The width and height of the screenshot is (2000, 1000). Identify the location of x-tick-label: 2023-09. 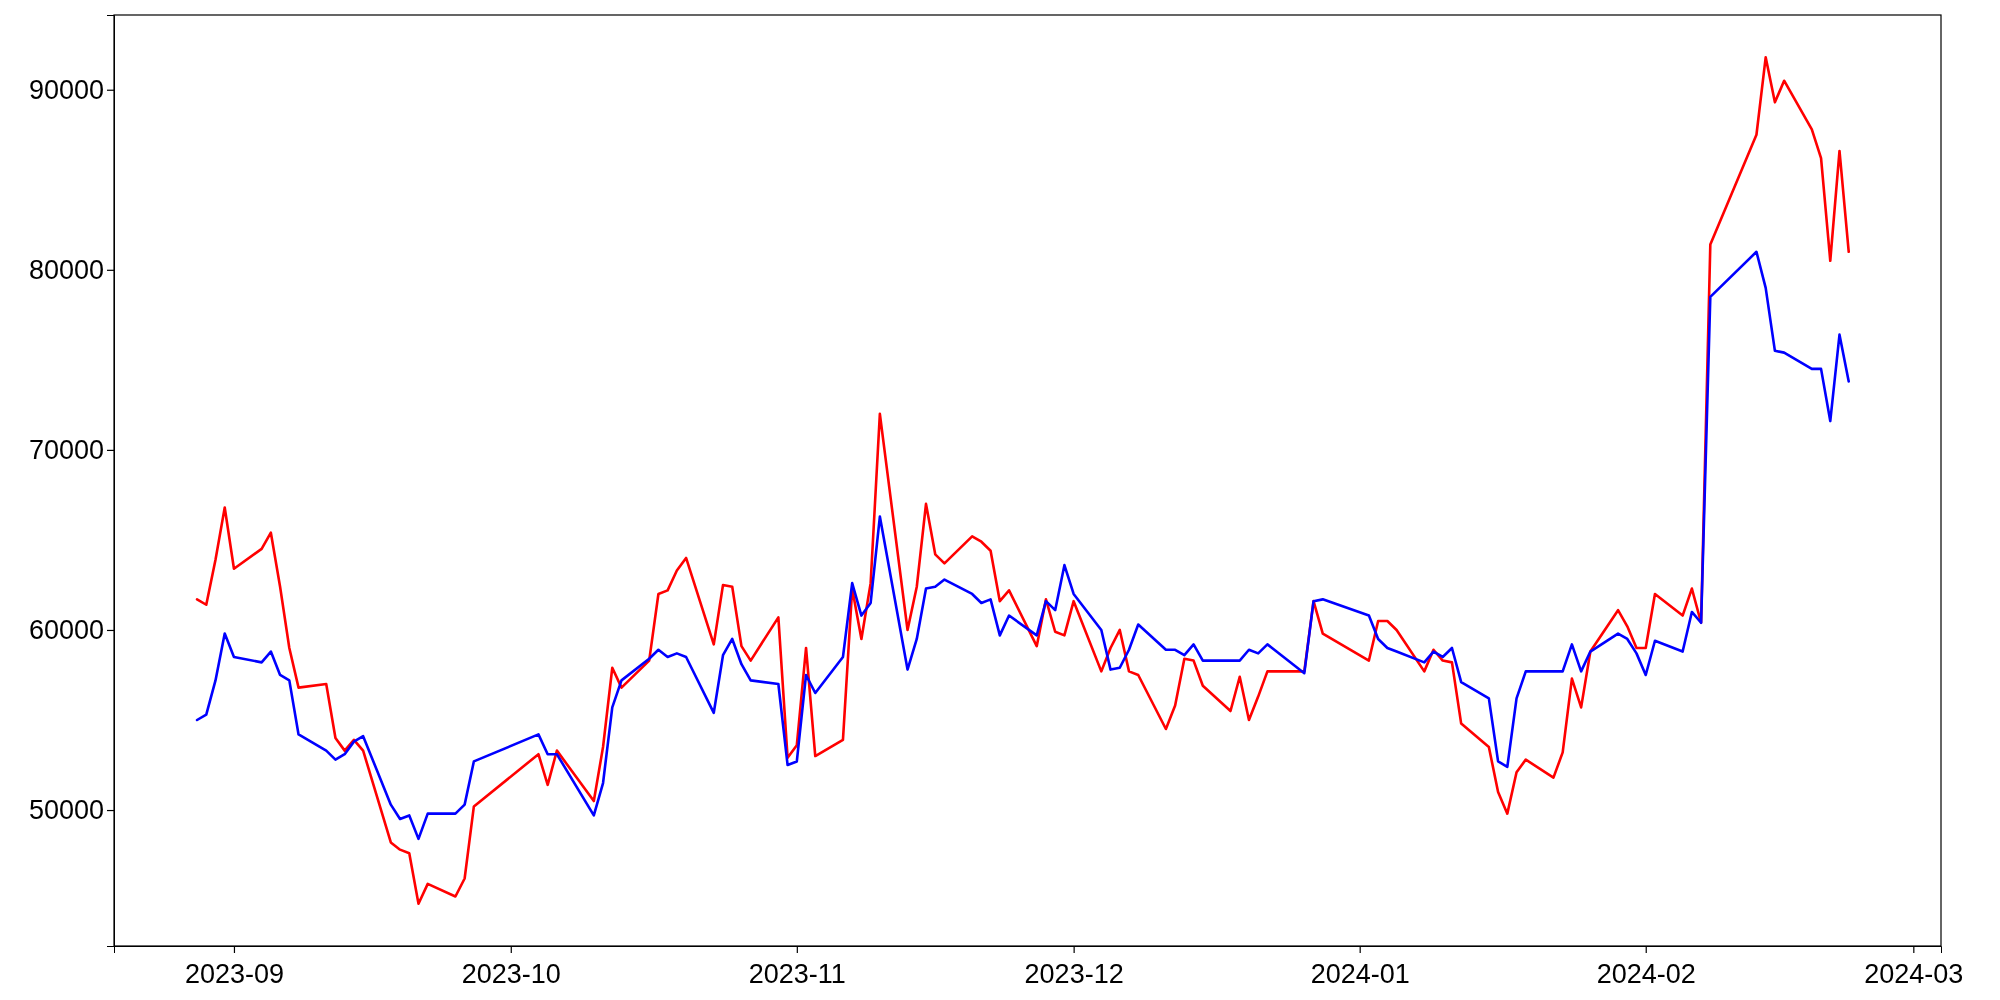
(234, 974).